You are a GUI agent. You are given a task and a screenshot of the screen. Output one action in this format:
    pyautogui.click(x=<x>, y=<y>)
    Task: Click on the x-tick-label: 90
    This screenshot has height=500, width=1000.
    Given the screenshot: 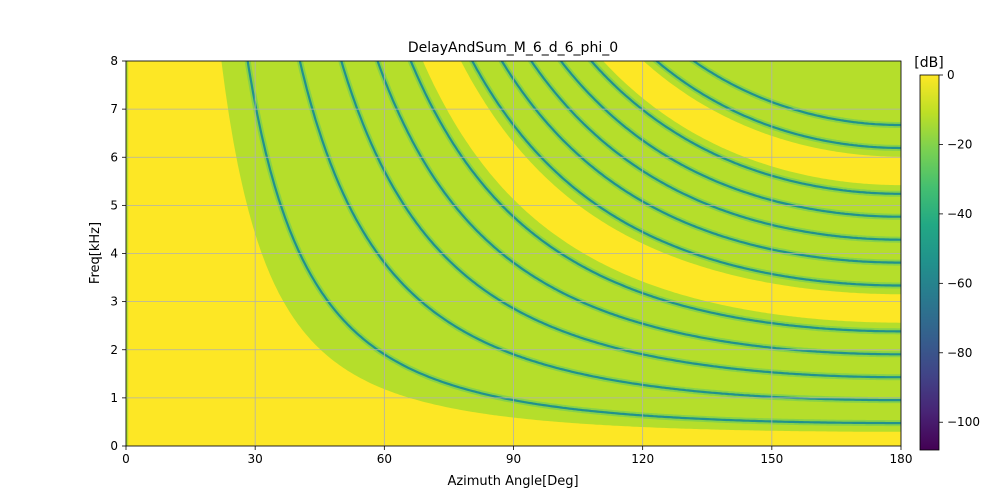 What is the action you would take?
    pyautogui.click(x=513, y=459)
    